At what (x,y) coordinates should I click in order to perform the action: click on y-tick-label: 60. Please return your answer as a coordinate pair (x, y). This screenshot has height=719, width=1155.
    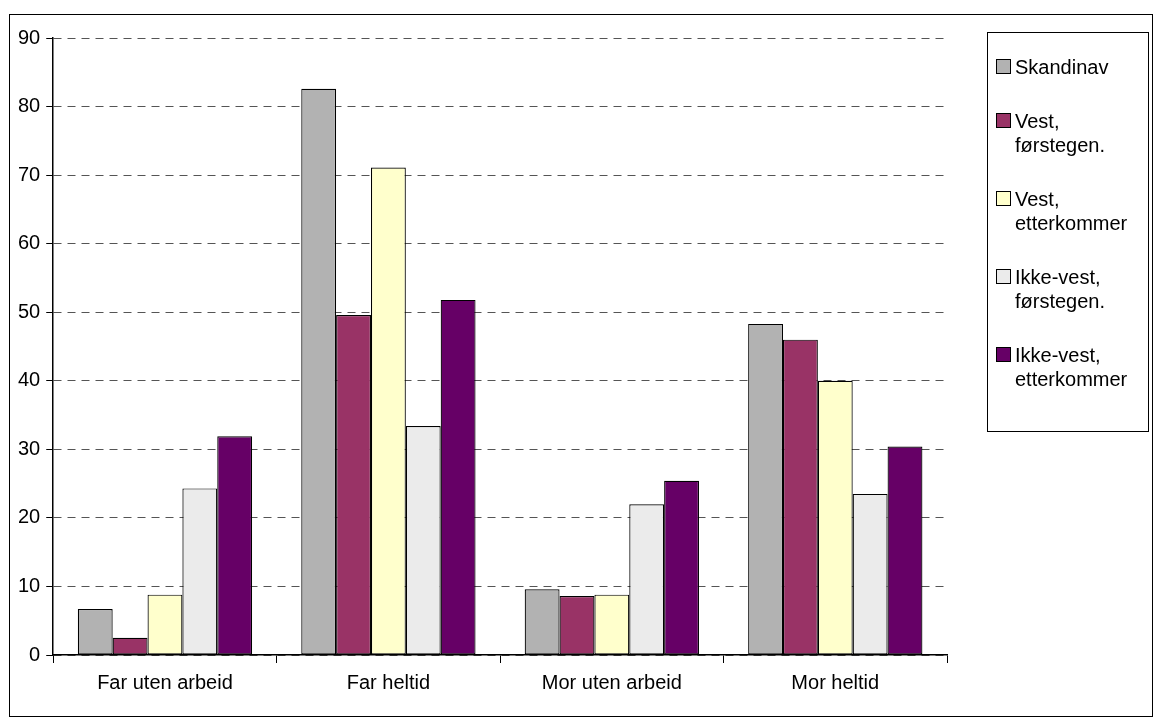
    Looking at the image, I should click on (29, 242).